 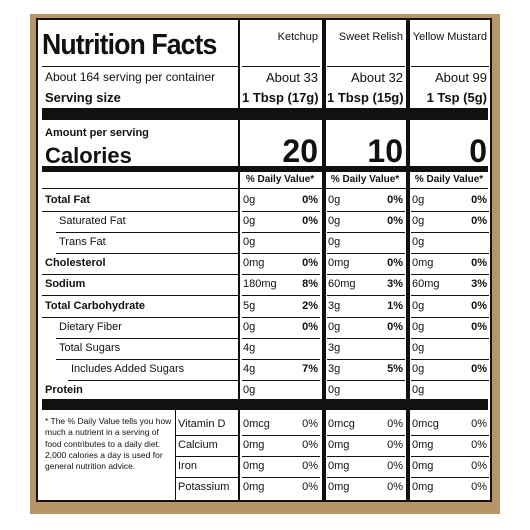 What do you see at coordinates (370, 36) in the screenshot?
I see `product-name: Sweet Relish` at bounding box center [370, 36].